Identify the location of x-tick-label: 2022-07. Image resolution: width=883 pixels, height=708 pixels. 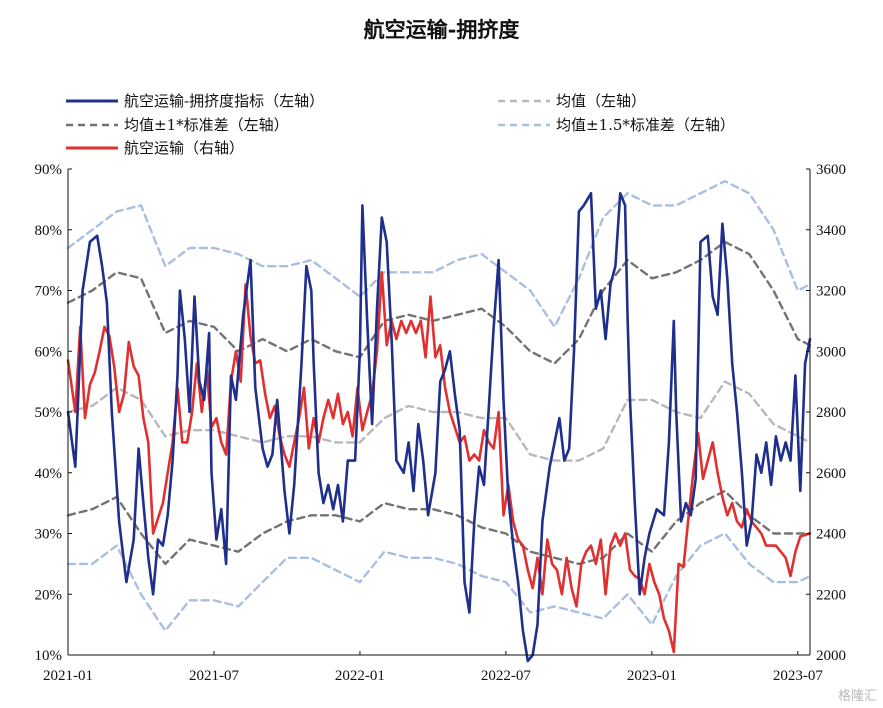
(506, 676).